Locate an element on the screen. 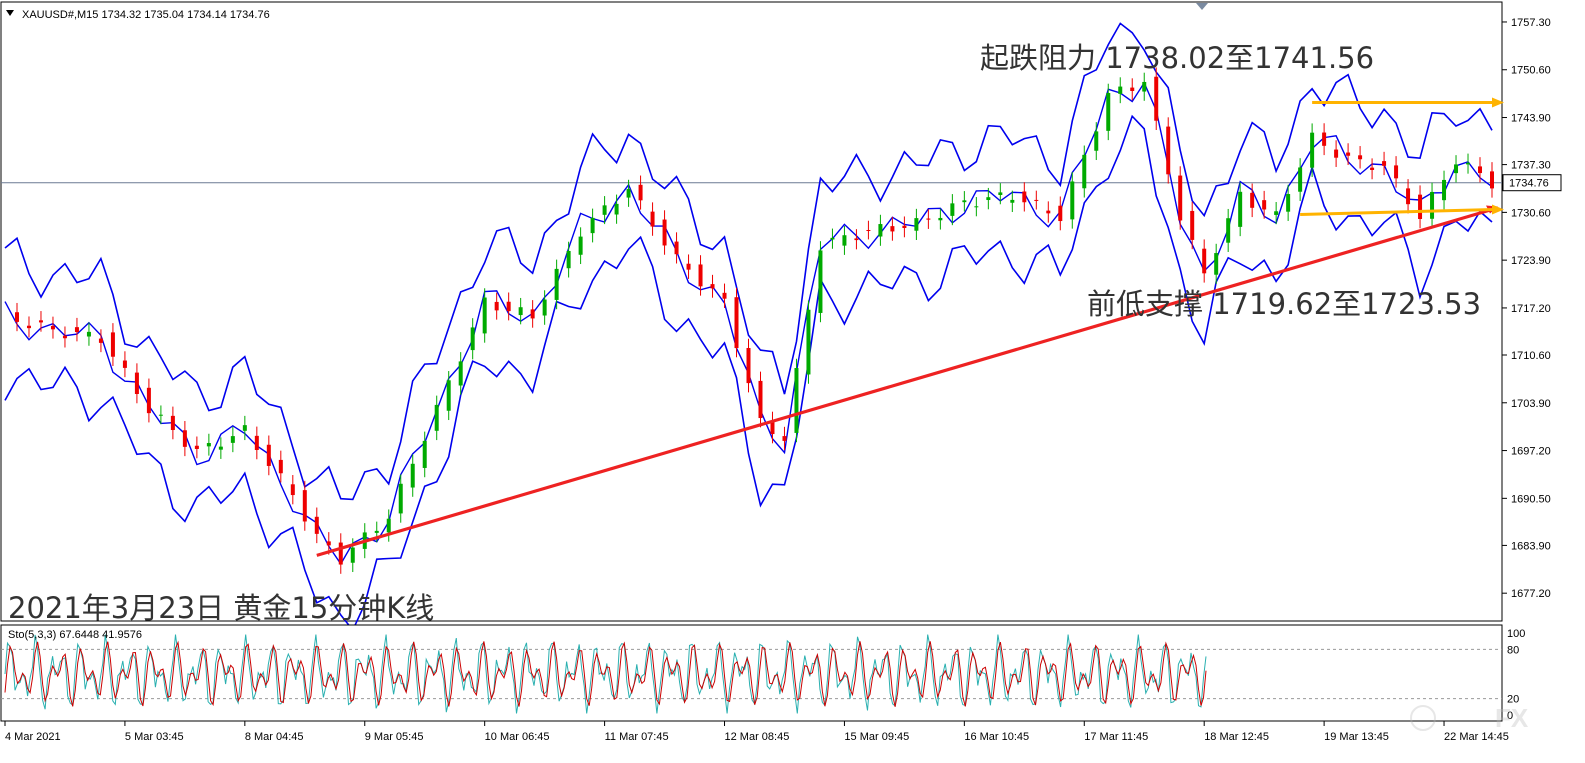  time-tick-label: 11 Mar 07:45 is located at coordinates (637, 737).